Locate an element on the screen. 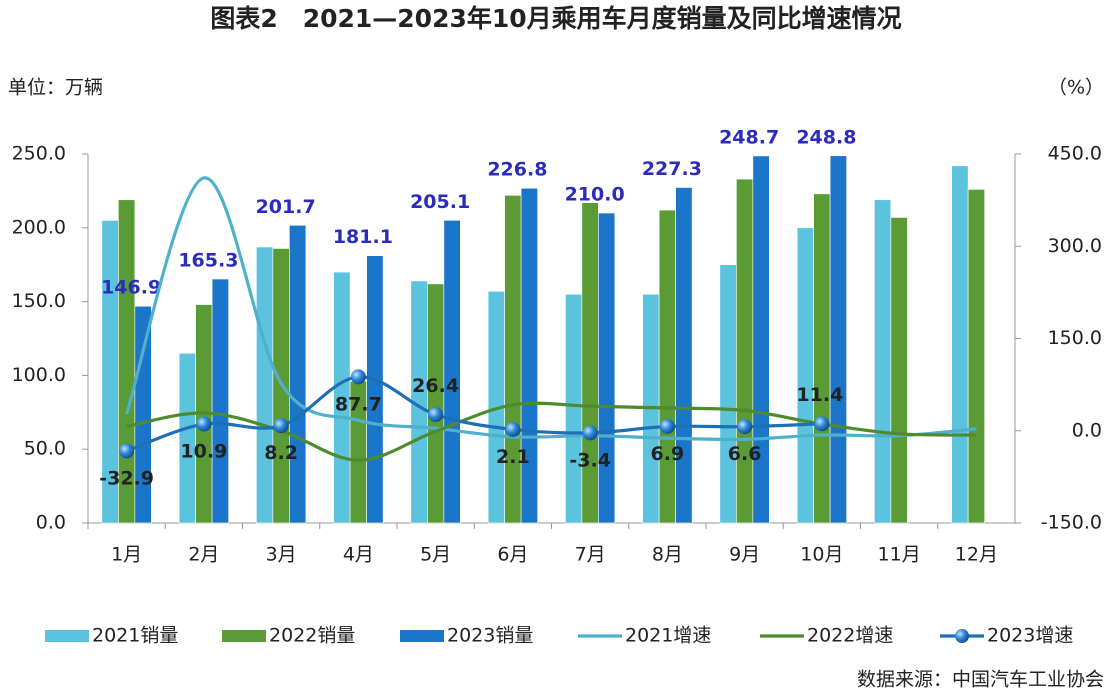 The image size is (1112, 694). x-tick-label: 2月 is located at coordinates (203, 555).